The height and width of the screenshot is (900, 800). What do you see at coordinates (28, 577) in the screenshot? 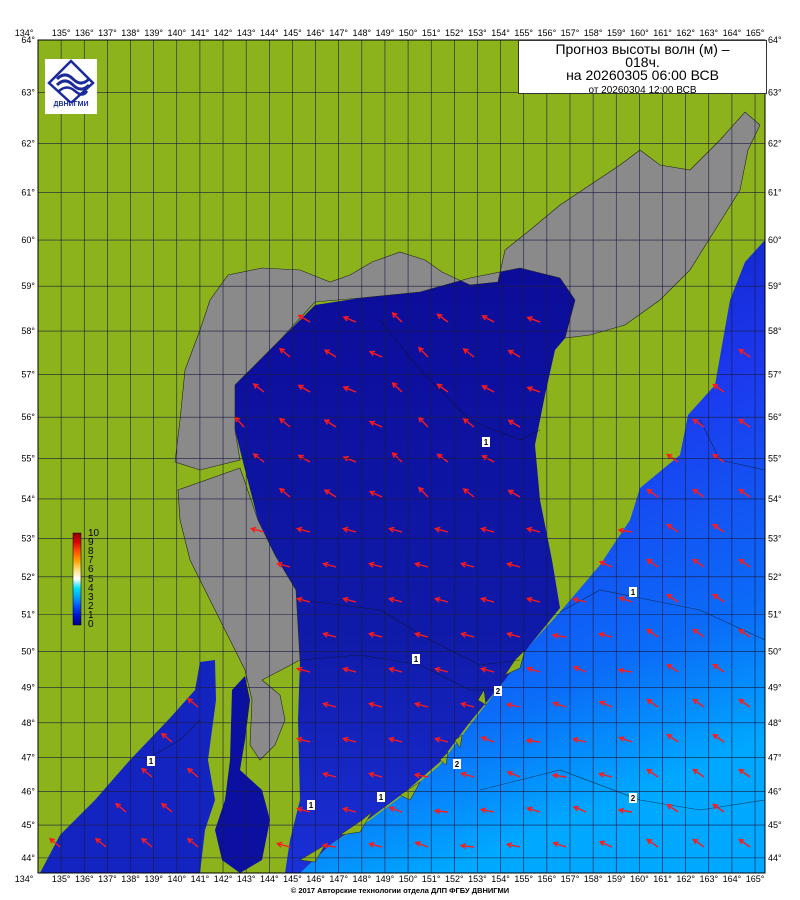
I see `latitude-label-left: 52°` at bounding box center [28, 577].